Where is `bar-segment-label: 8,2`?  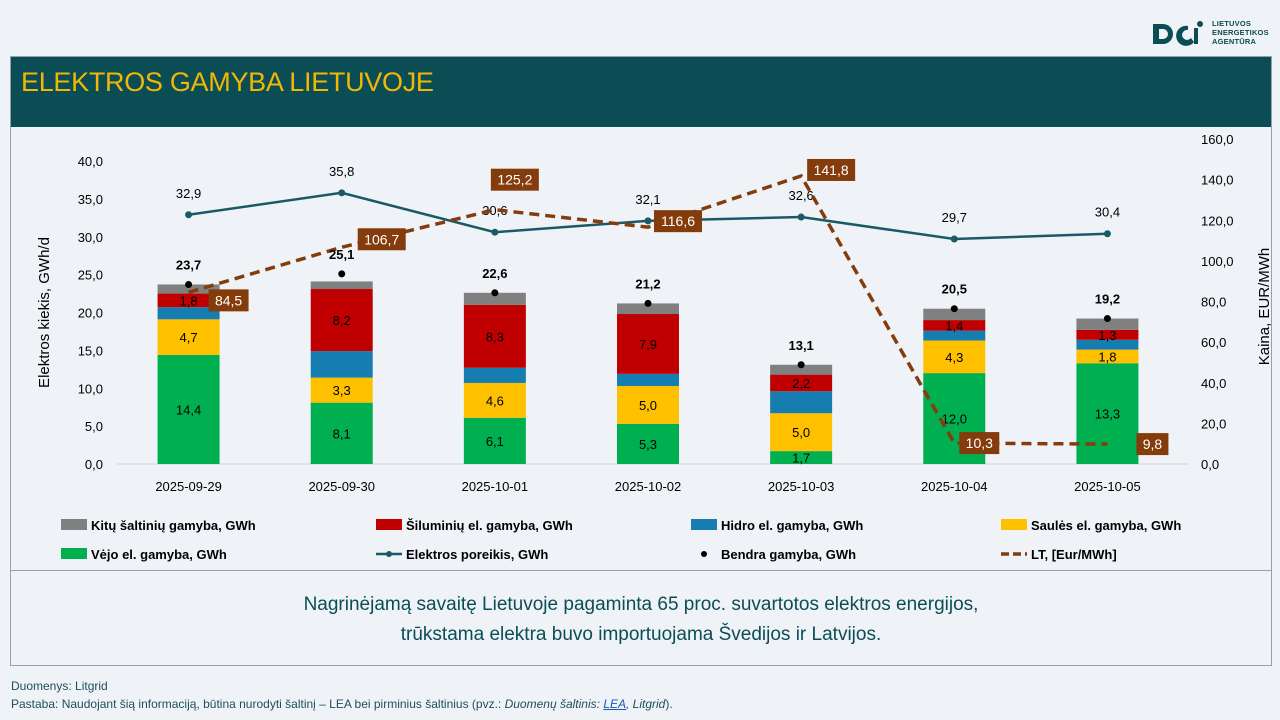 bar-segment-label: 8,2 is located at coordinates (342, 320).